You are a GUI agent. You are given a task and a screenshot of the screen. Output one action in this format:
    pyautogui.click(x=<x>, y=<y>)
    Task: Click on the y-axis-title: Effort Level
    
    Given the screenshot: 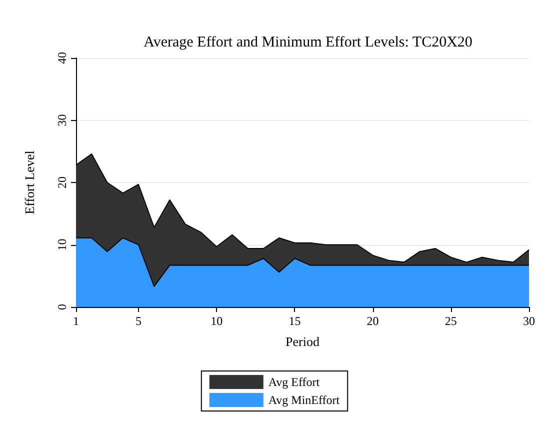 What is the action you would take?
    pyautogui.click(x=29, y=182)
    